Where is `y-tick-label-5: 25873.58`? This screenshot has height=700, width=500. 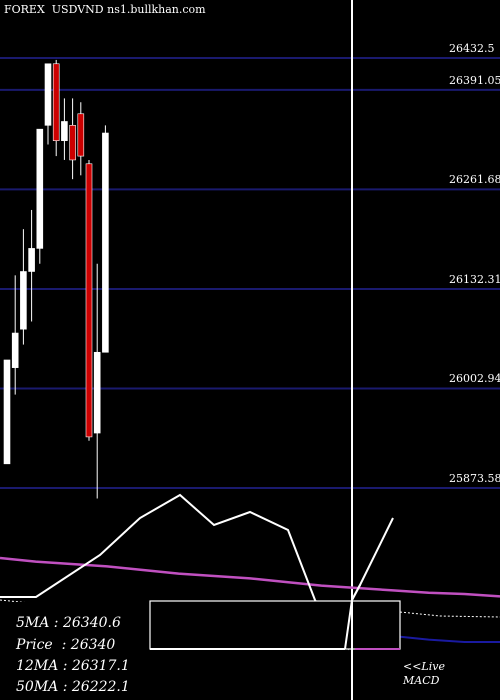
y-tick-label-5: 25873.58 is located at coordinates (474, 478).